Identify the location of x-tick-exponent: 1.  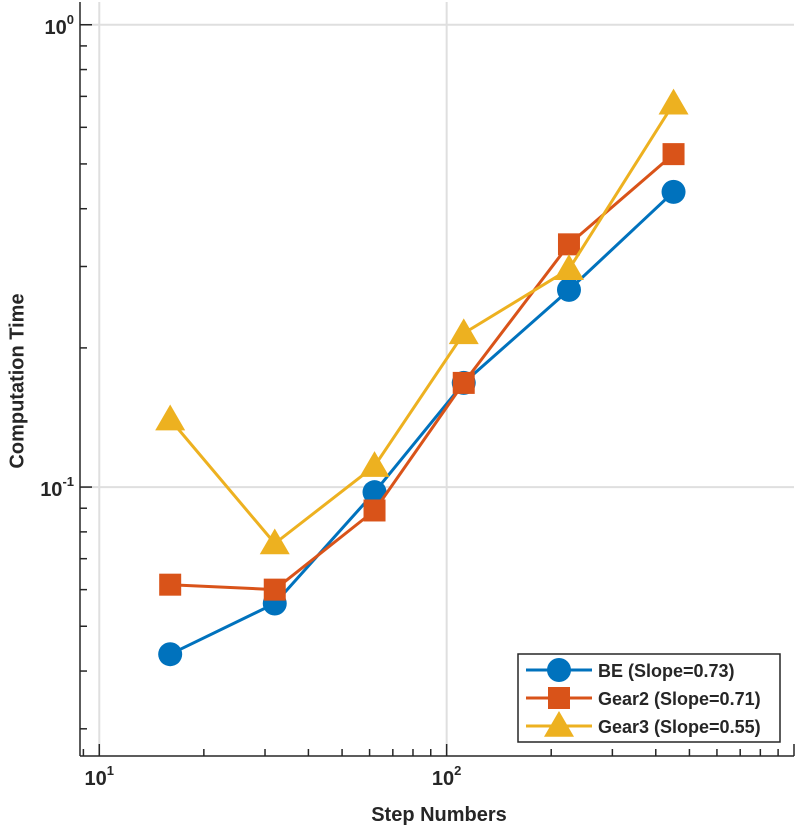
(110, 770).